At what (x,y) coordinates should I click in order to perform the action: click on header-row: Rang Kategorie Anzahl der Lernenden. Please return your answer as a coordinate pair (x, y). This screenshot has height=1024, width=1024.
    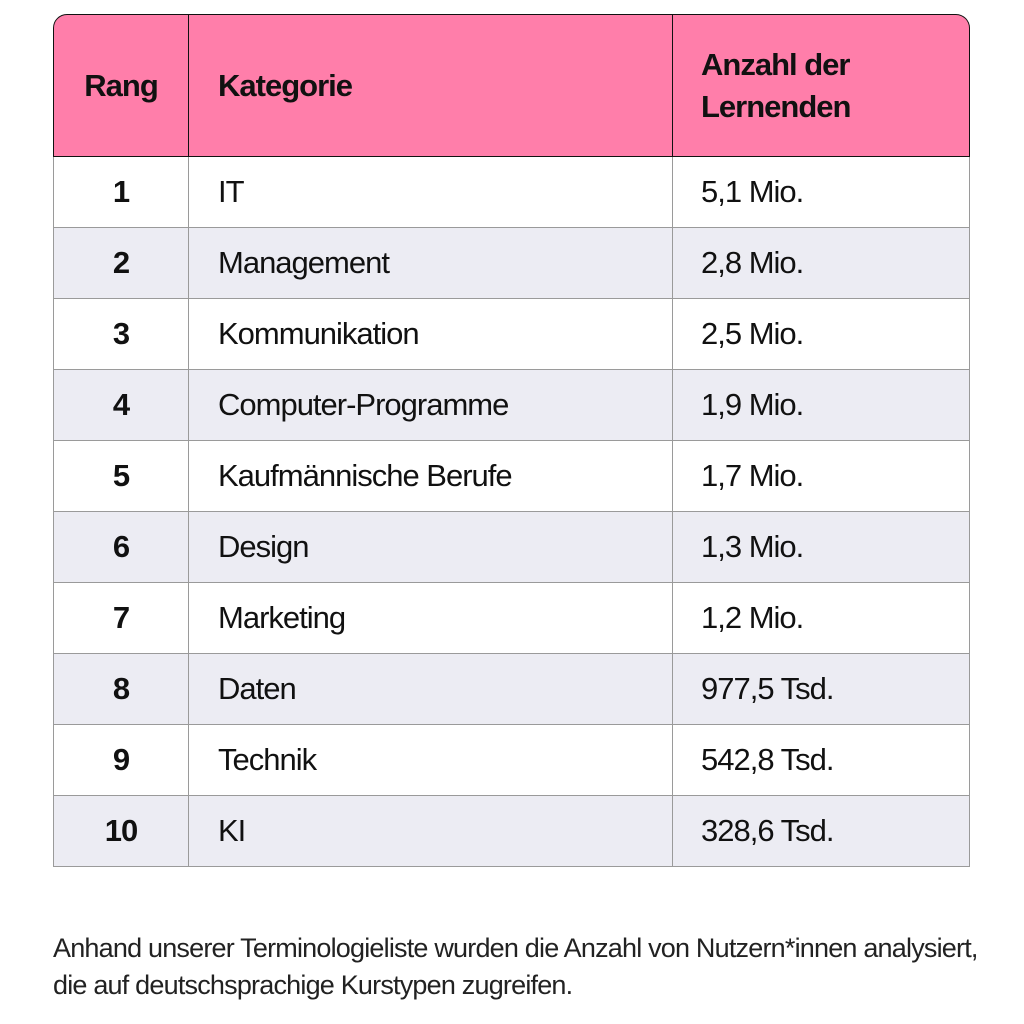
    Looking at the image, I should click on (511, 85).